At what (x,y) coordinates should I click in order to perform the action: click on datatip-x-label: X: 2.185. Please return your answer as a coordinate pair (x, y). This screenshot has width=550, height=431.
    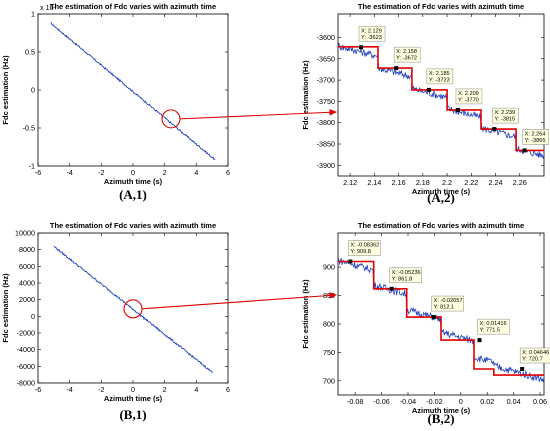
    Looking at the image, I should click on (439, 74).